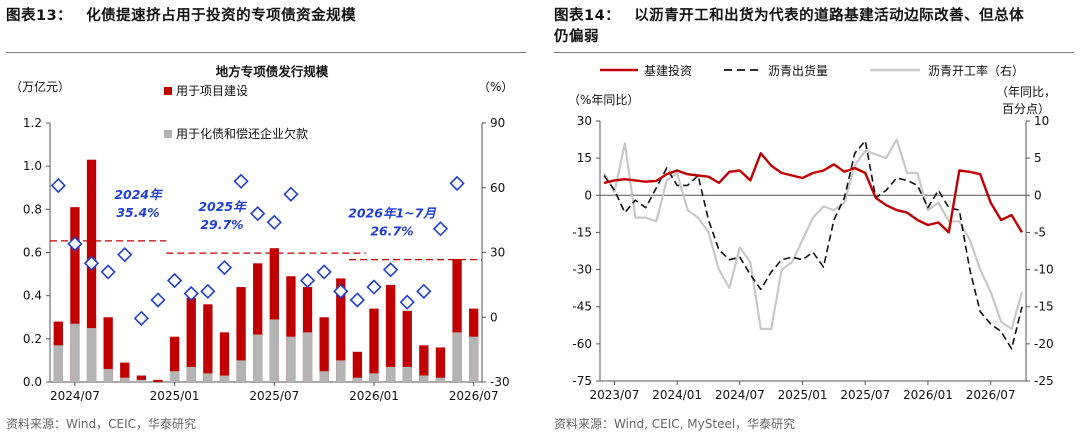  I want to click on chart-title: 地方专项债发行规模, so click(272, 71).